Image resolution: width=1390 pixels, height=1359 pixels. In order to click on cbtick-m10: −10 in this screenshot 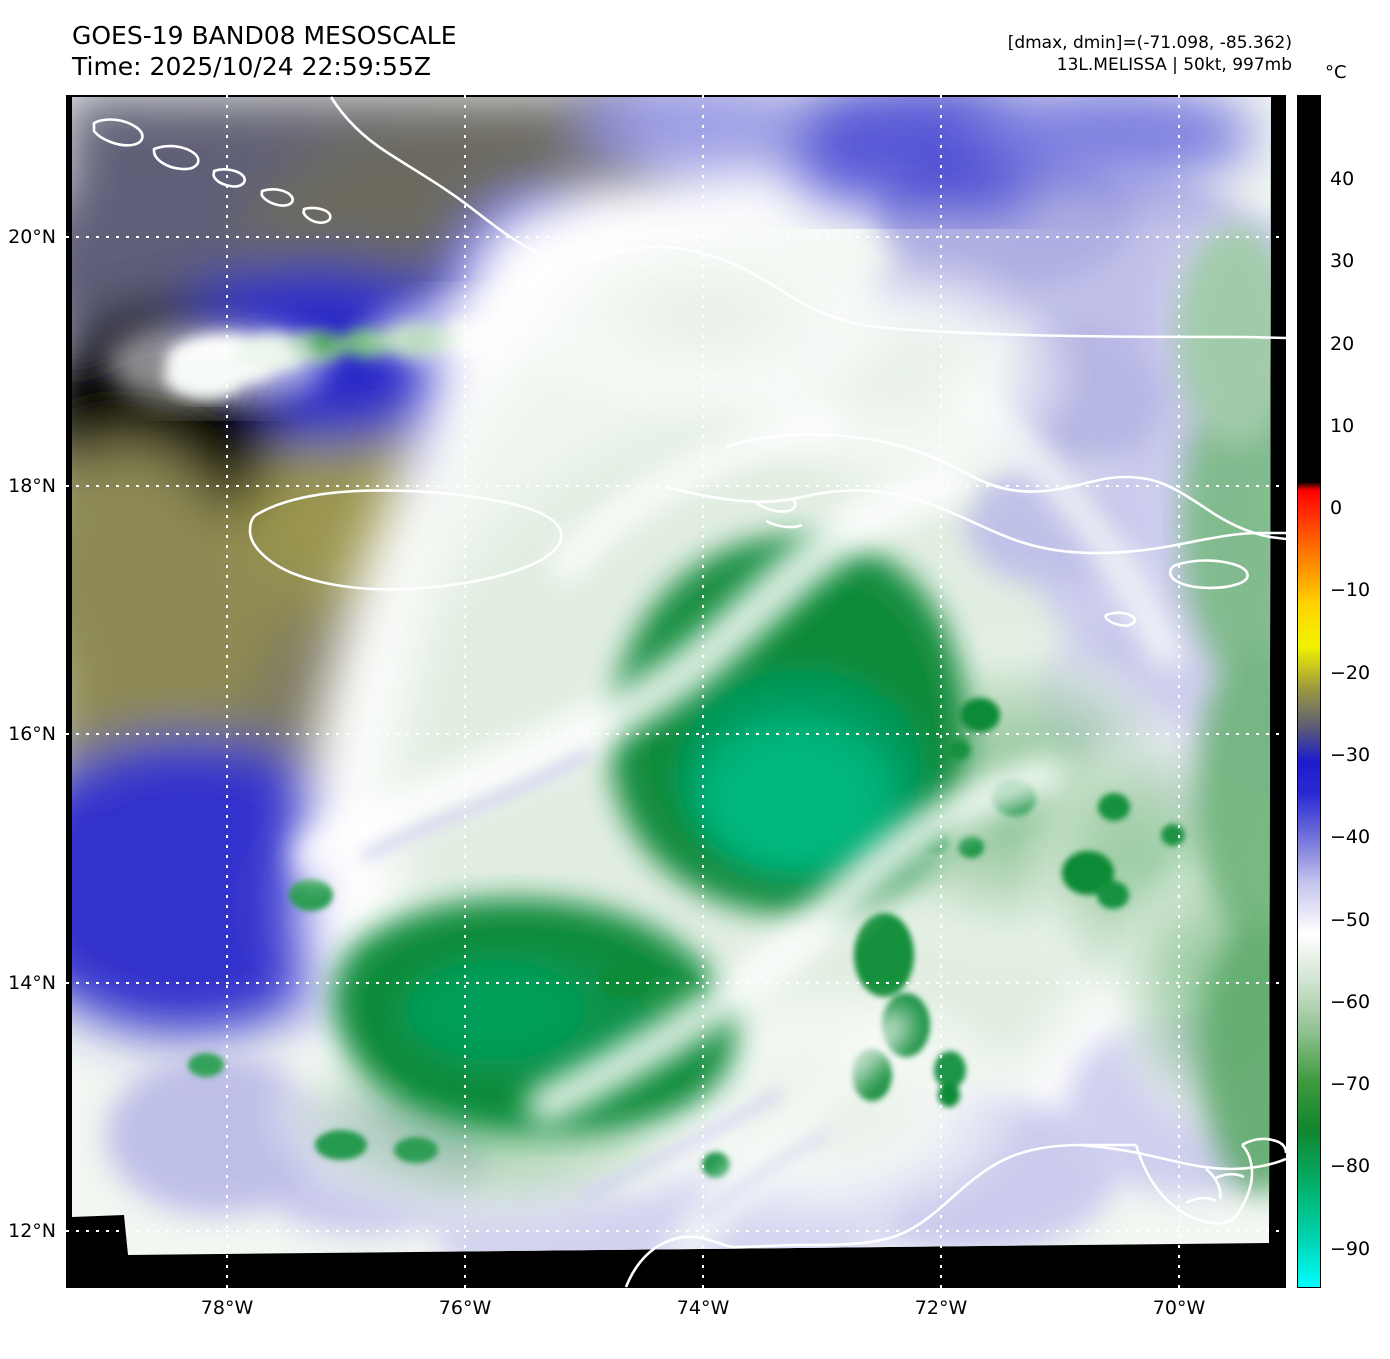, I will do `click(1350, 590)`.